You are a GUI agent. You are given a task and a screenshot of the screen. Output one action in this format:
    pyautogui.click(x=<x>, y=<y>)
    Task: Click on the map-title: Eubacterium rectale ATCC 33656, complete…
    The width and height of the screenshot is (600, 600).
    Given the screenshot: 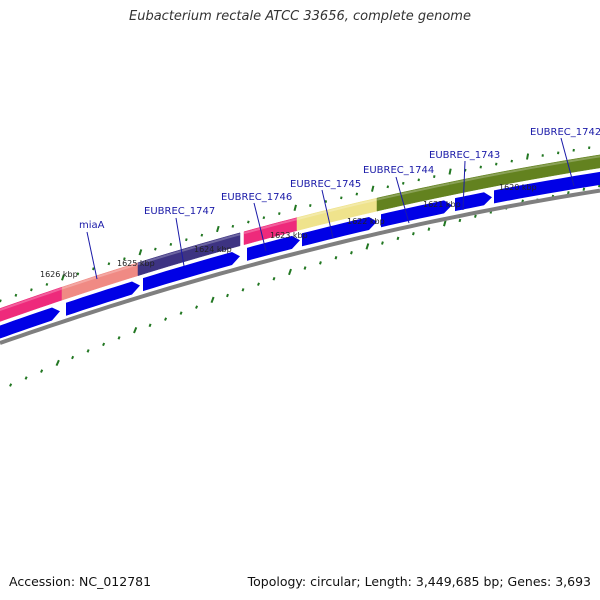 What is the action you would take?
    pyautogui.click(x=300, y=16)
    